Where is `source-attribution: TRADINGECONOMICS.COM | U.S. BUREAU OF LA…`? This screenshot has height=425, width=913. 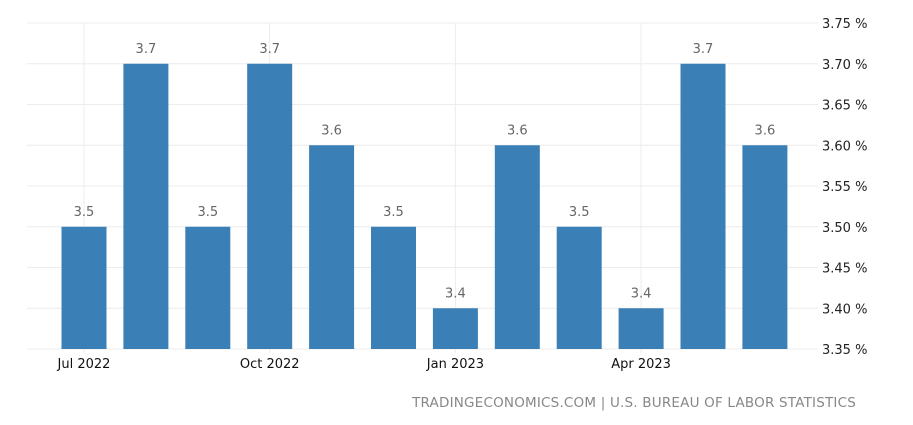 source-attribution: TRADINGECONOMICS.COM | U.S. BUREAU OF LA… is located at coordinates (633, 403).